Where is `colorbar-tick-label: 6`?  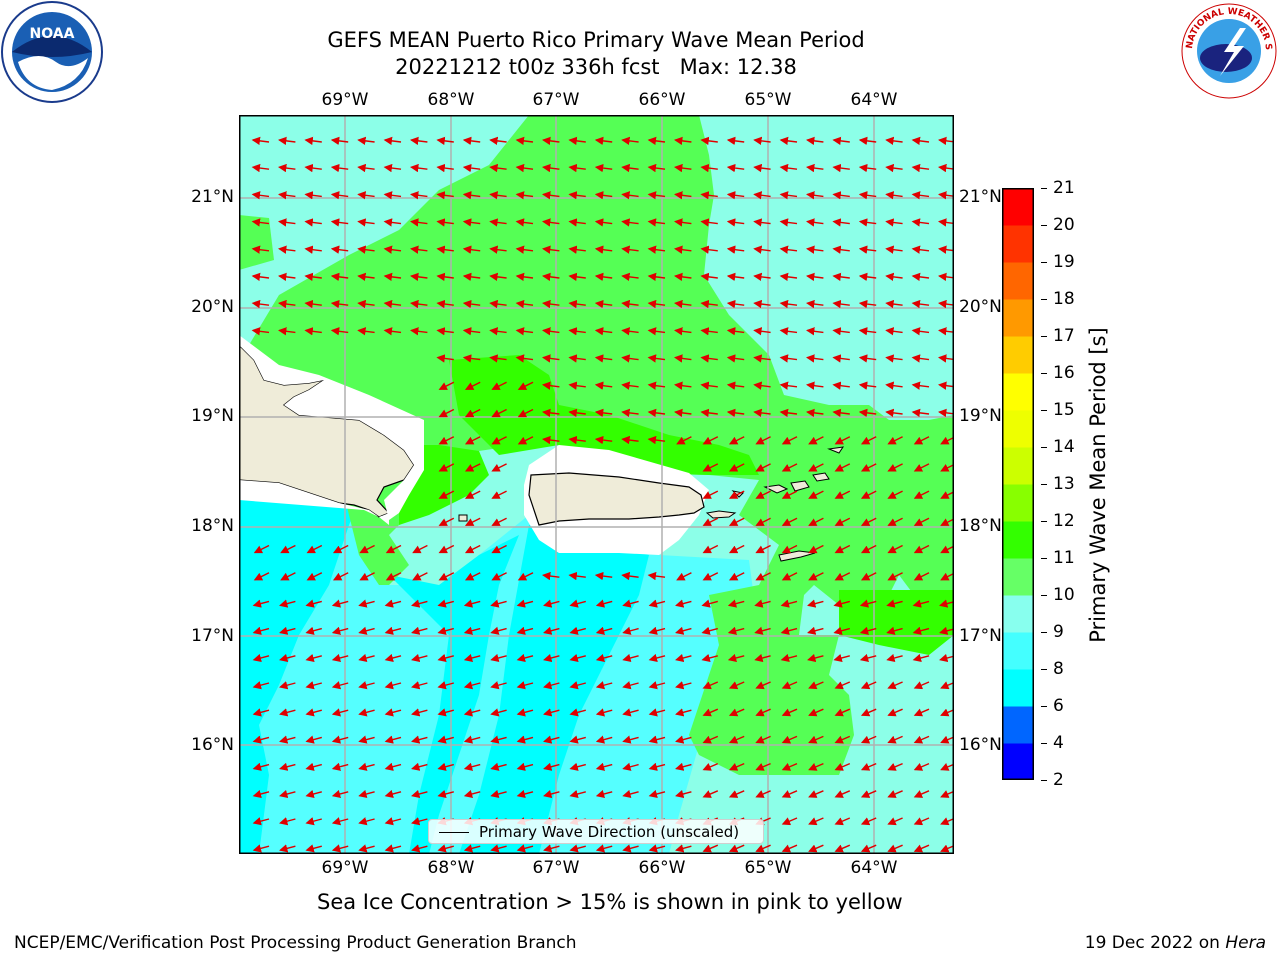 colorbar-tick-label: 6 is located at coordinates (1058, 706).